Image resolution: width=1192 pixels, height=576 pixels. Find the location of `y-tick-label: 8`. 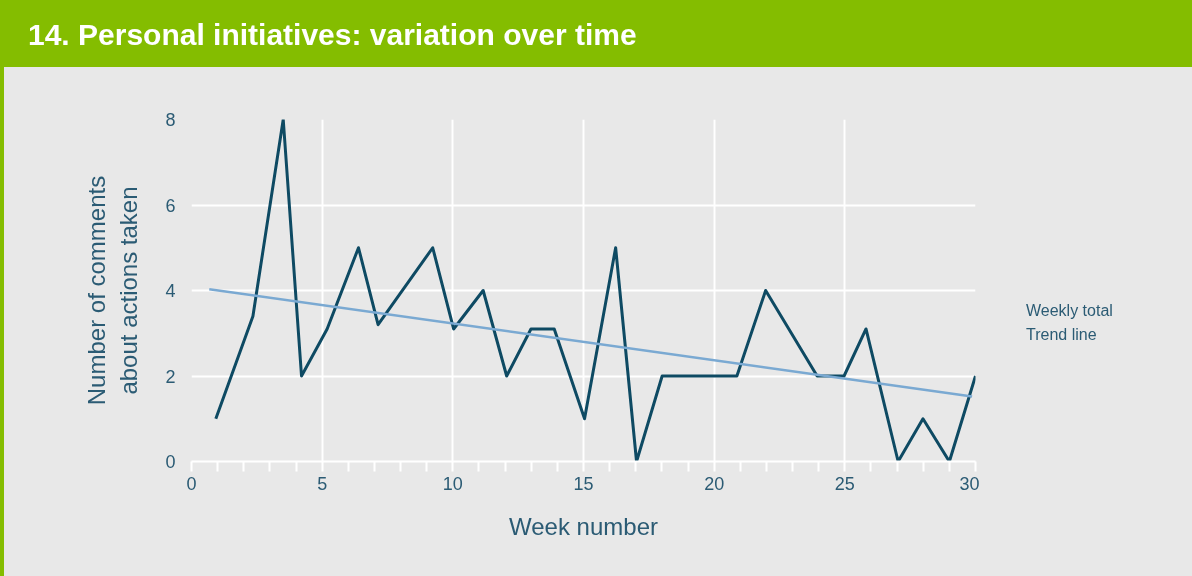

y-tick-label: 8 is located at coordinates (170, 120).